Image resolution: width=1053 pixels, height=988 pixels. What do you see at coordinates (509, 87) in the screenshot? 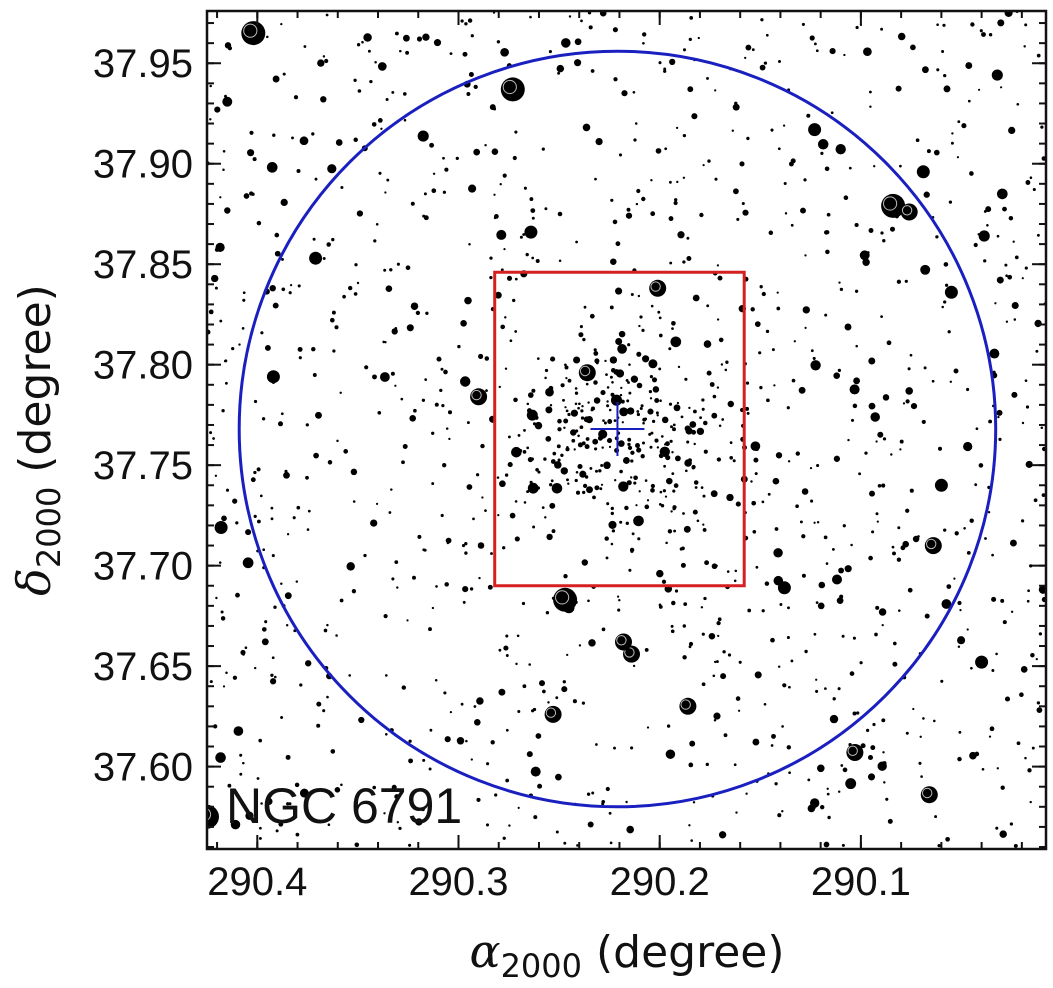
I see `star-halo` at bounding box center [509, 87].